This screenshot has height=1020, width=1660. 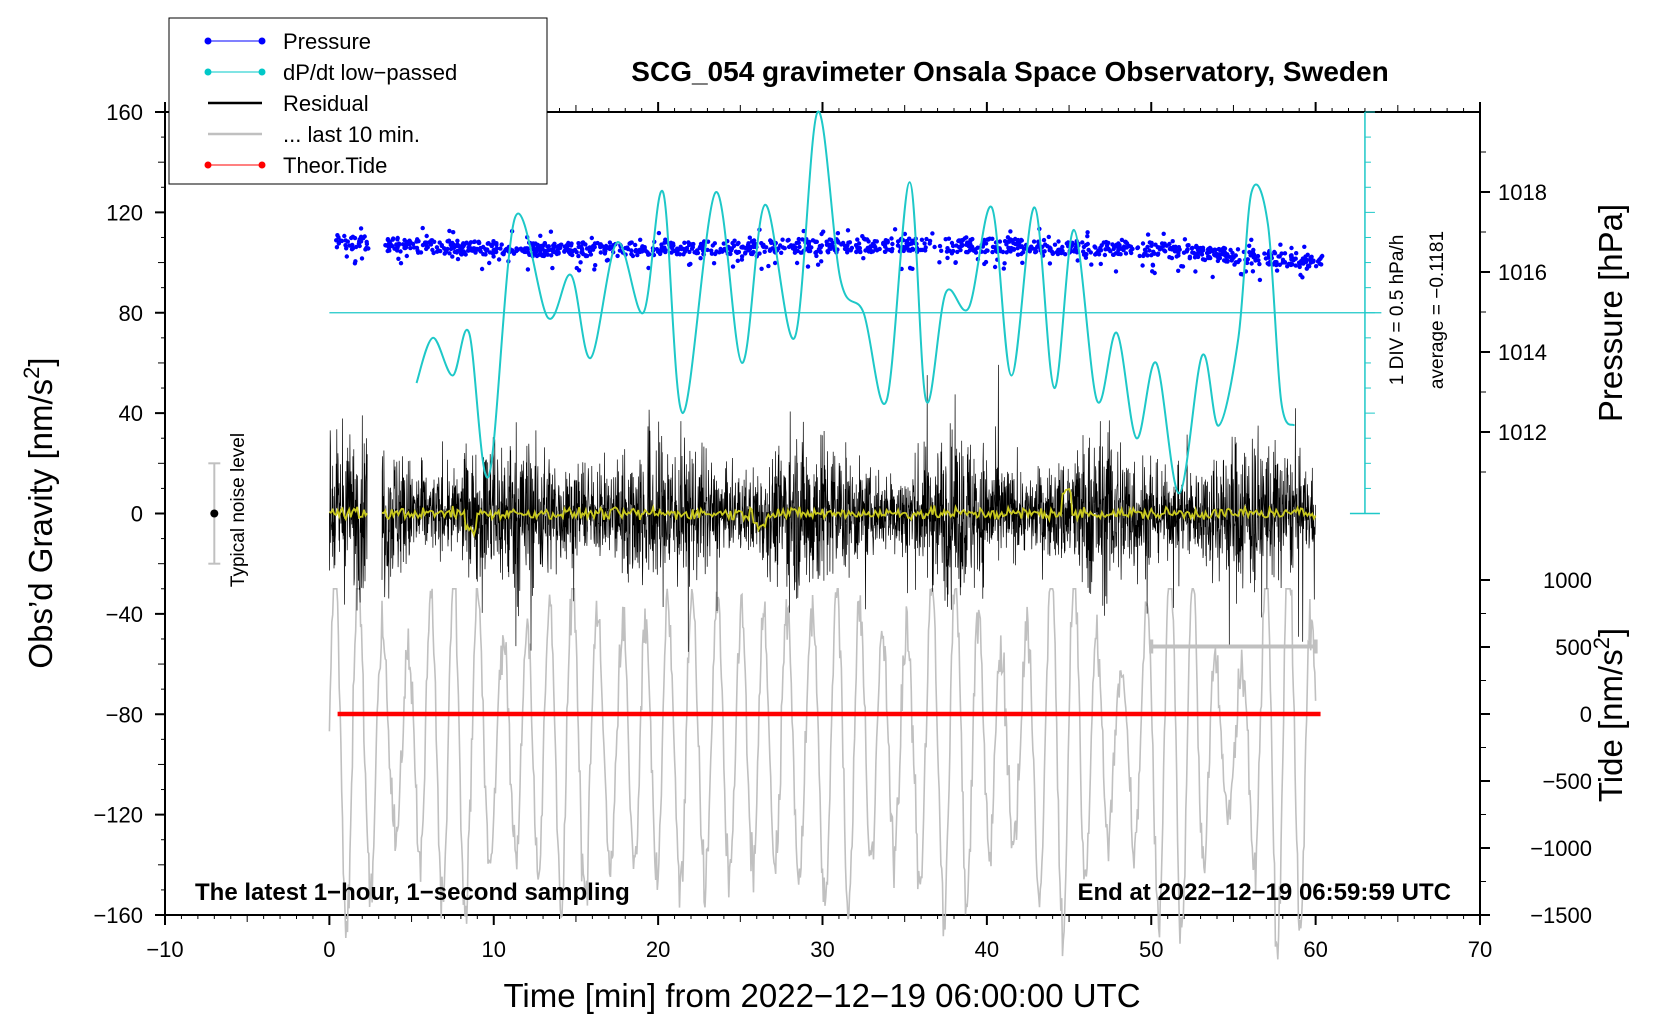 I want to click on pressure-tick-label: 1012, so click(x=1522, y=432).